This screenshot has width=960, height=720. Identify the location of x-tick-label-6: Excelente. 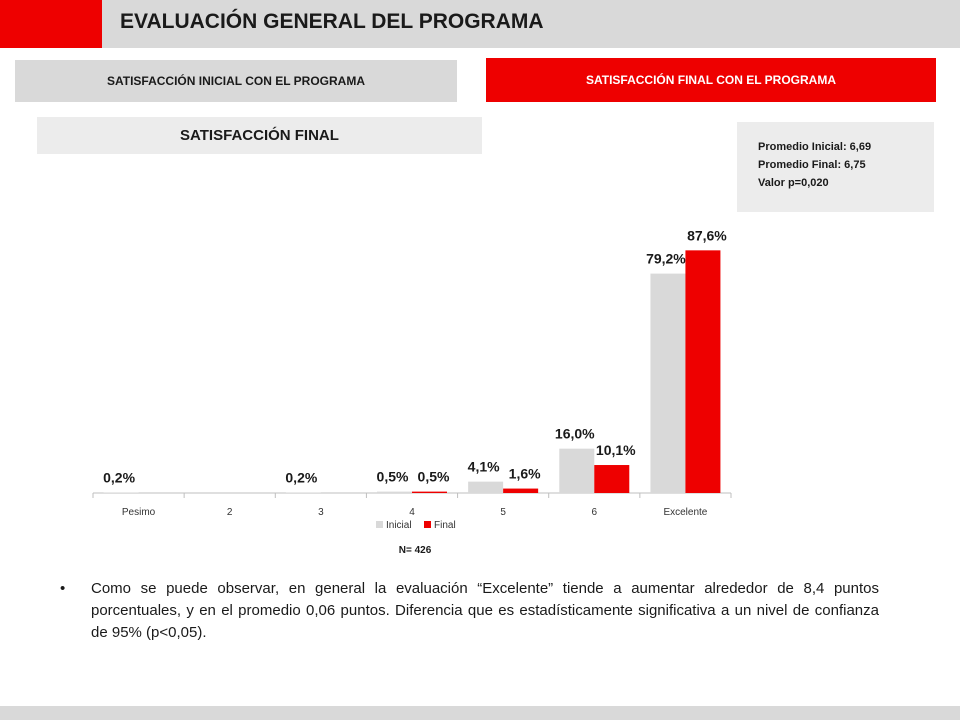
(685, 512).